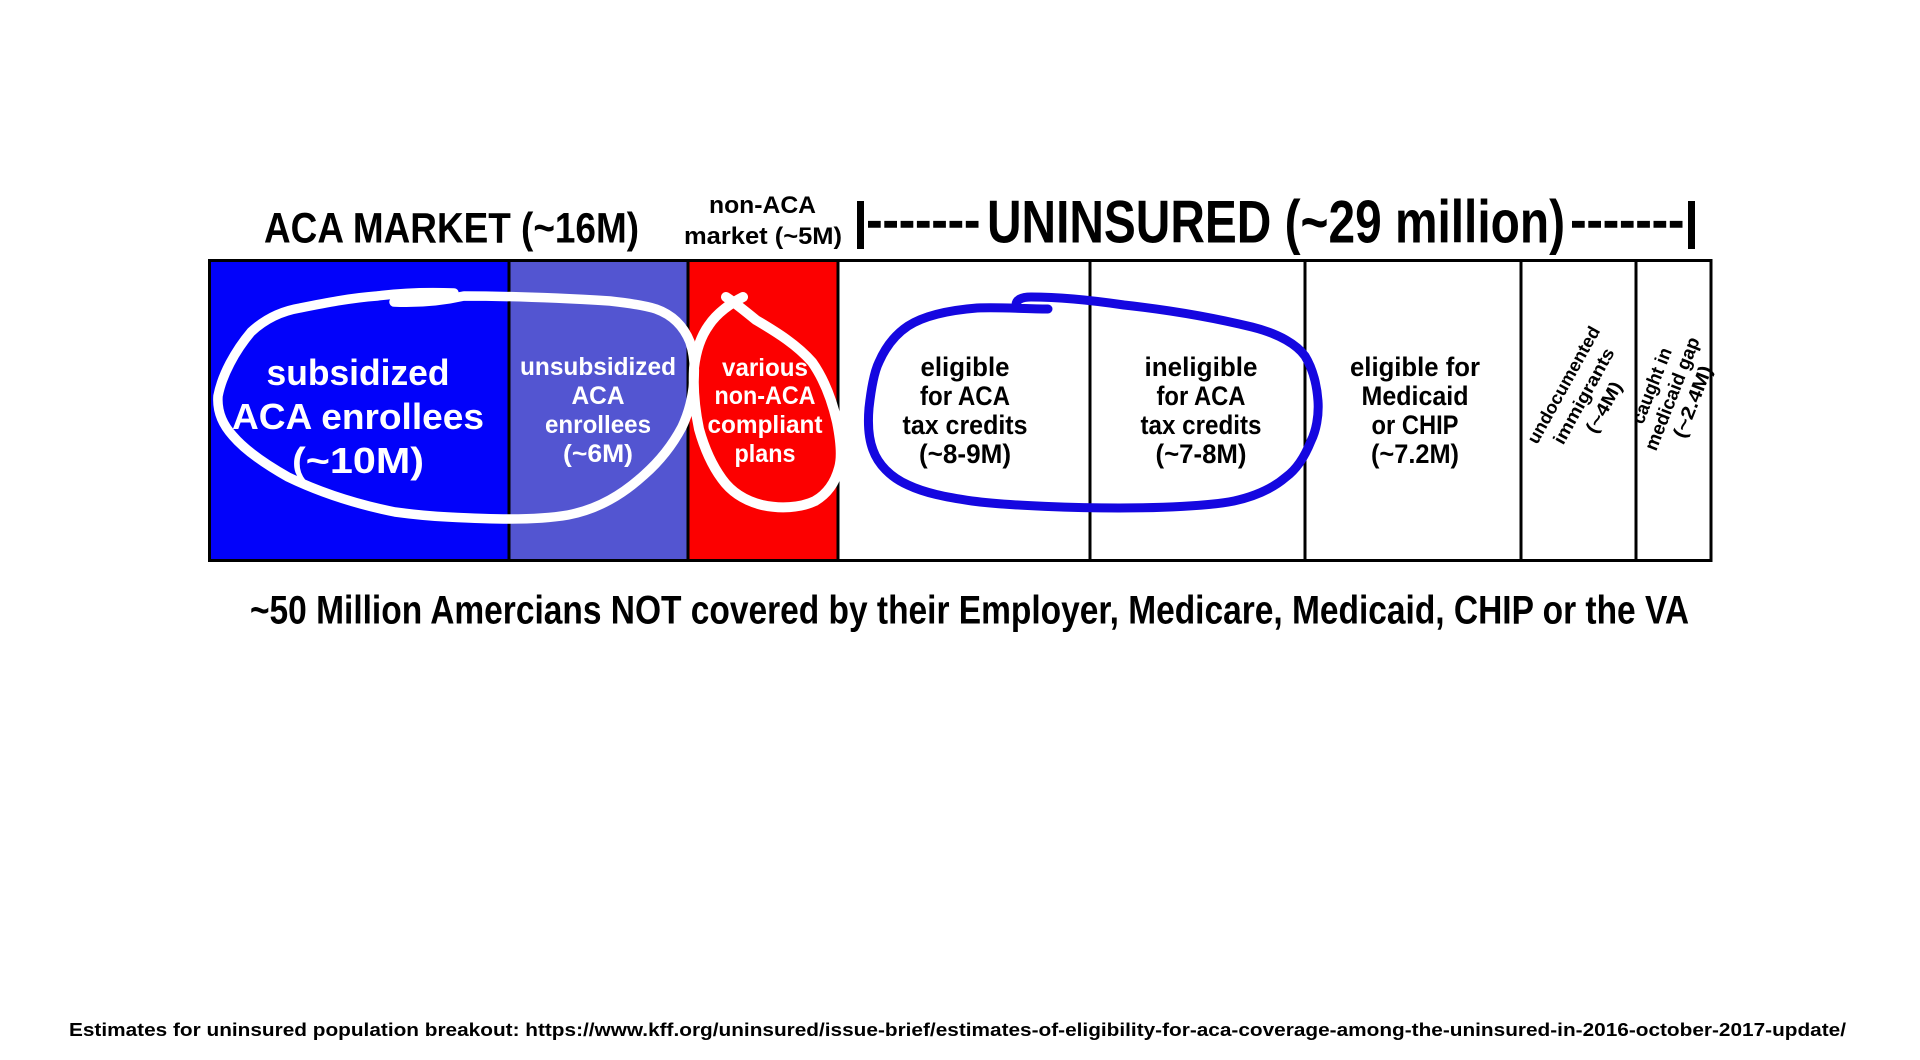 Image resolution: width=1920 pixels, height=1060 pixels. Describe the element at coordinates (965, 454) in the screenshot. I see `svg-text: (~8-9M)` at that location.